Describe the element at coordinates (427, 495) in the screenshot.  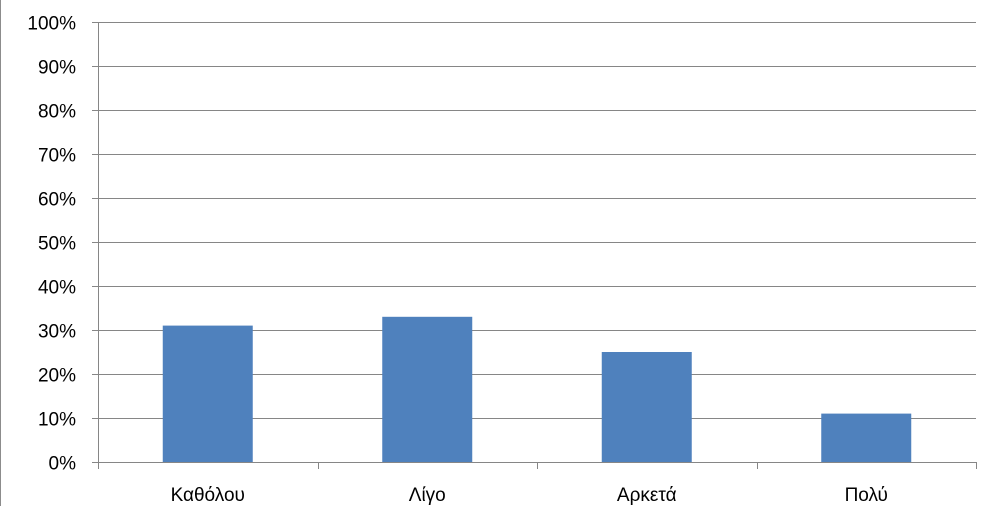
I see `x-tick-label: Λίγο` at that location.